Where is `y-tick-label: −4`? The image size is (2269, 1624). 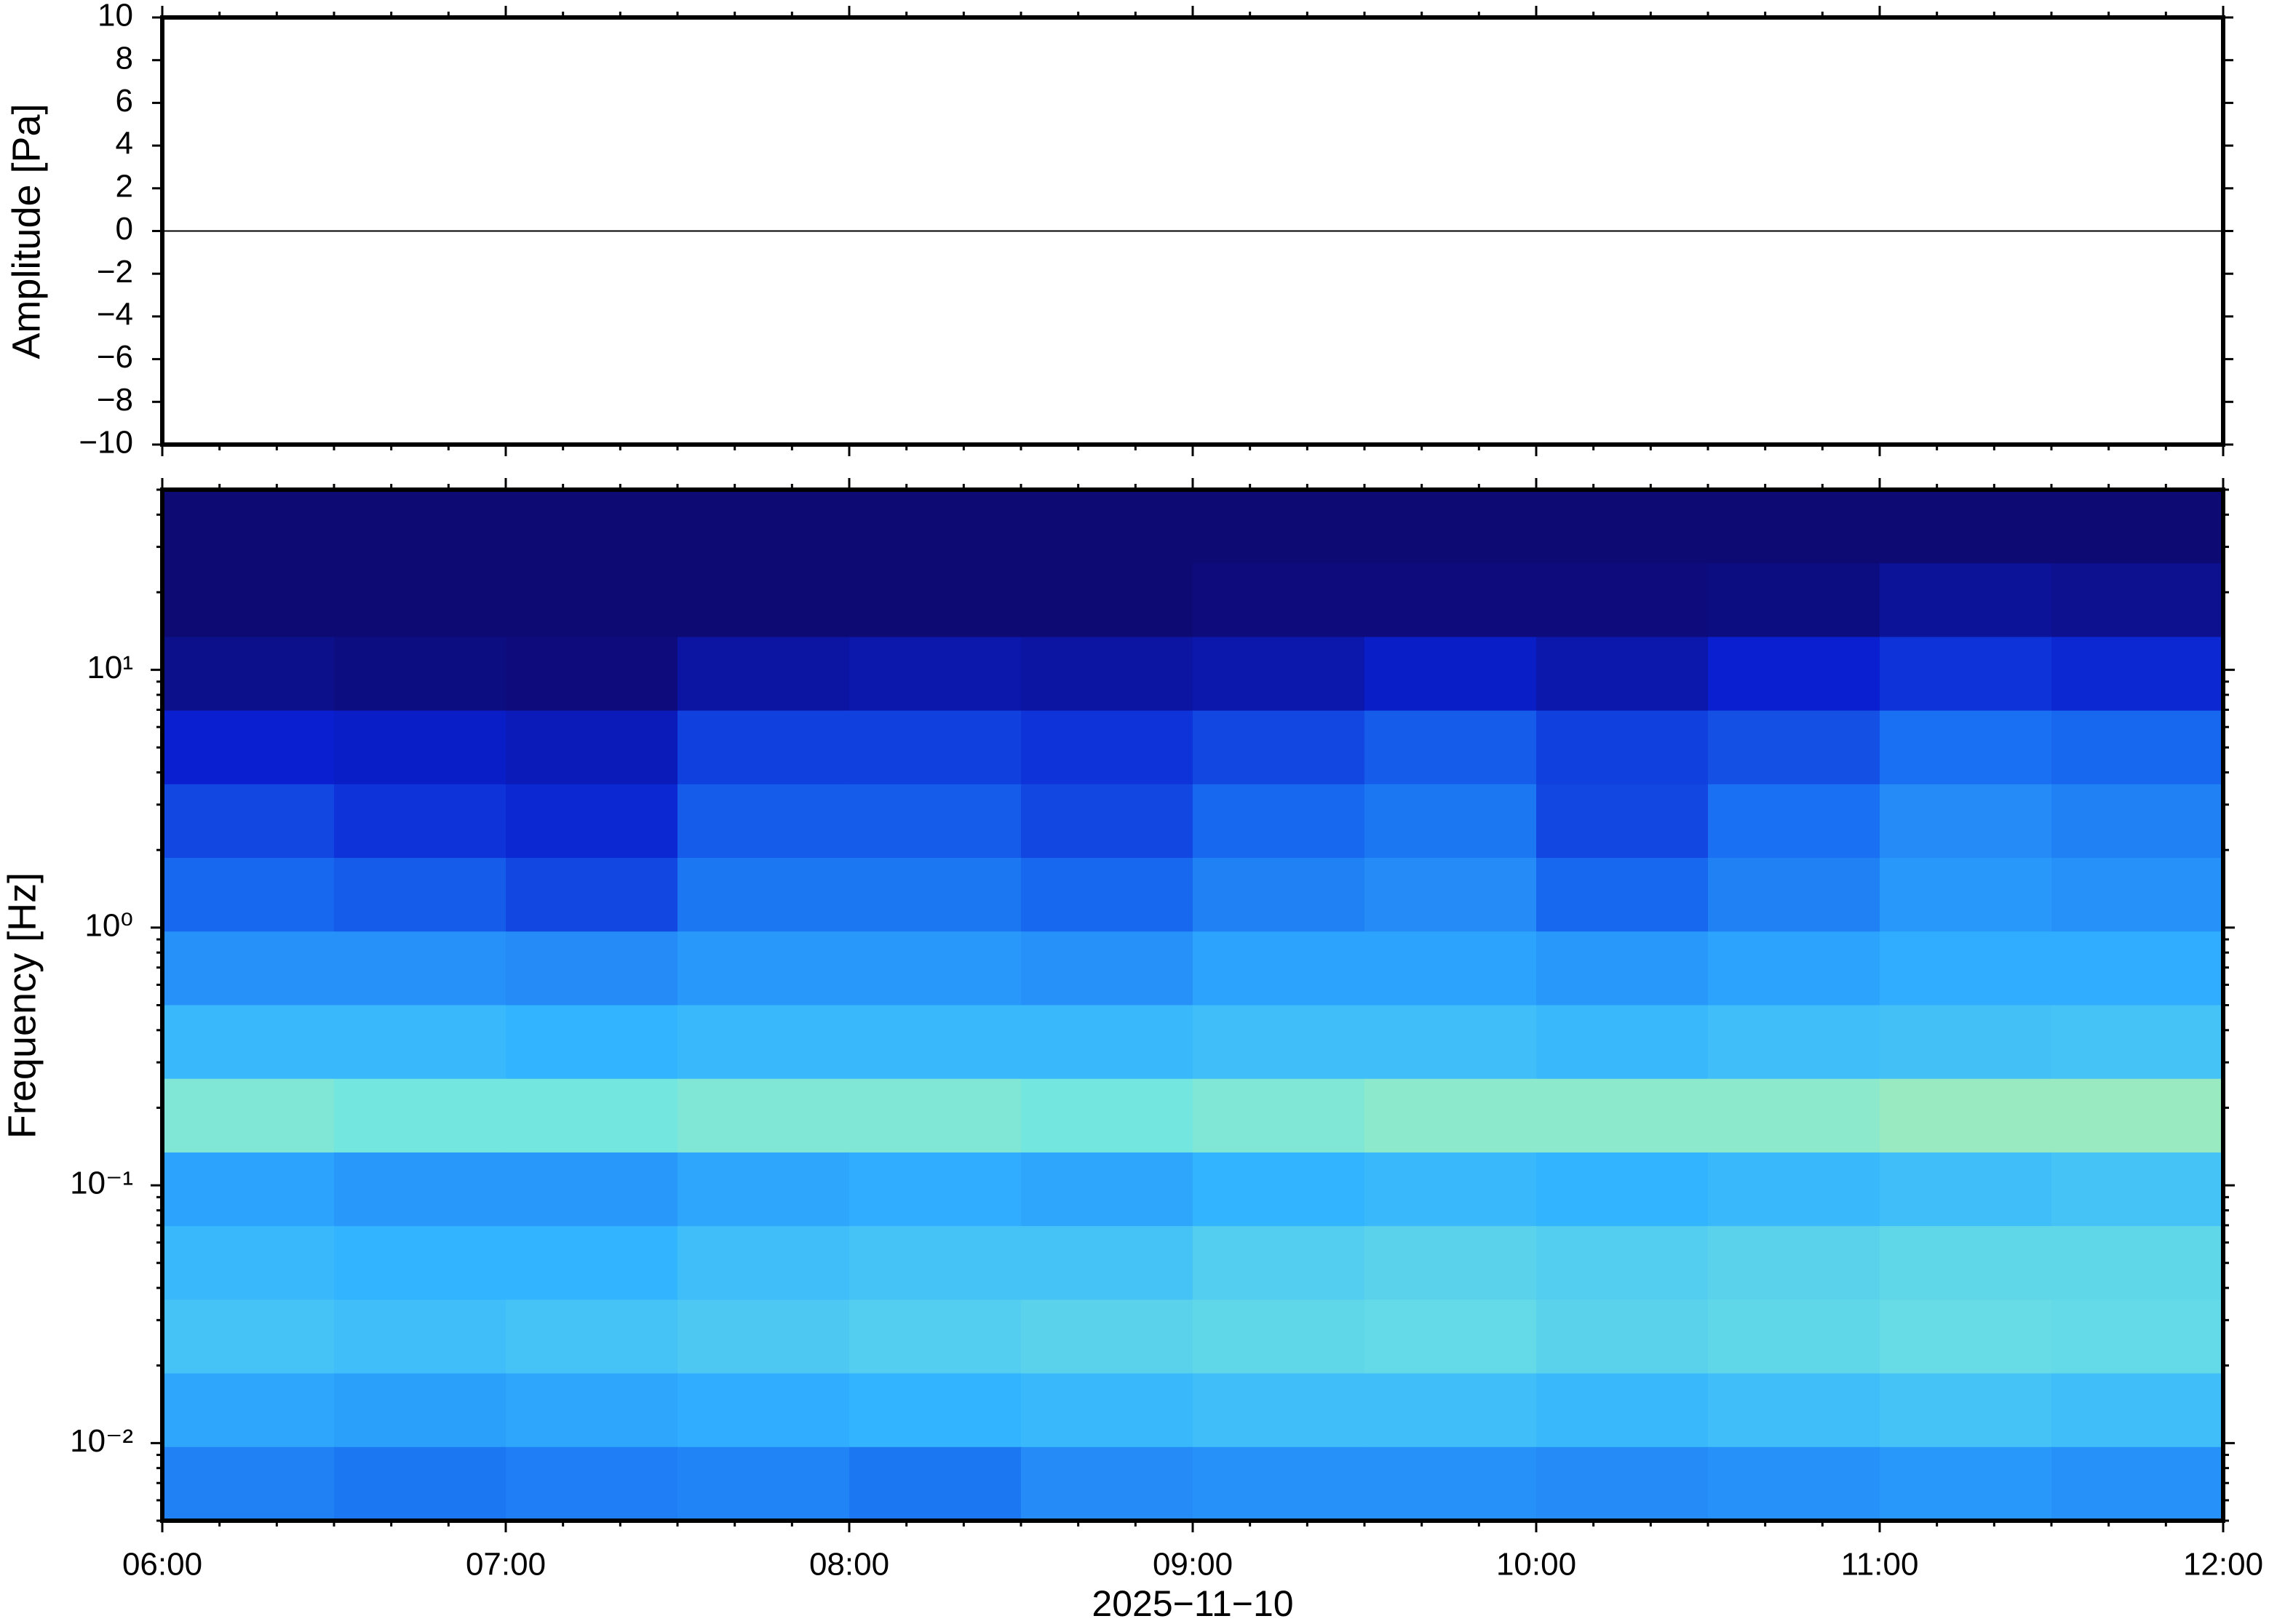 y-tick-label: −4 is located at coordinates (115, 315).